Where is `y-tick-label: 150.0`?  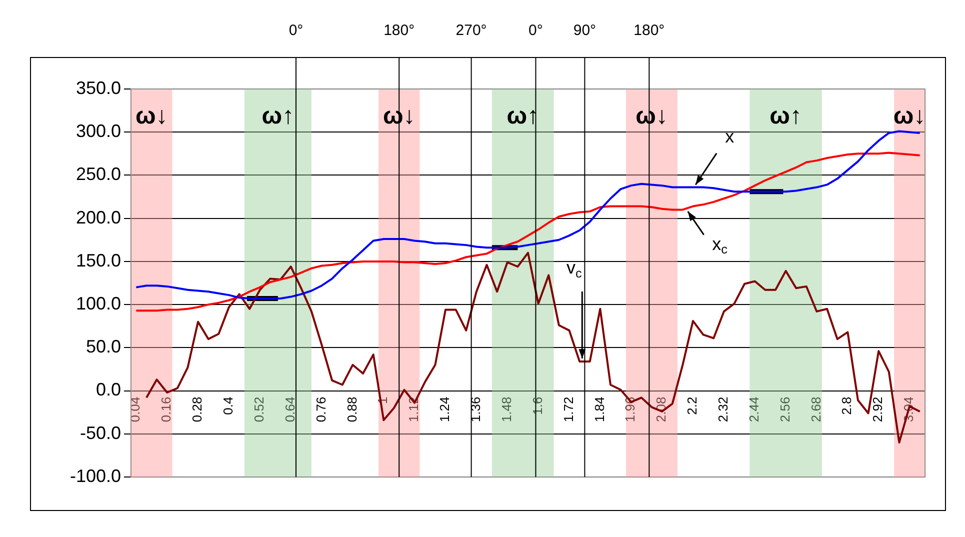
y-tick-label: 150.0 is located at coordinates (98, 260).